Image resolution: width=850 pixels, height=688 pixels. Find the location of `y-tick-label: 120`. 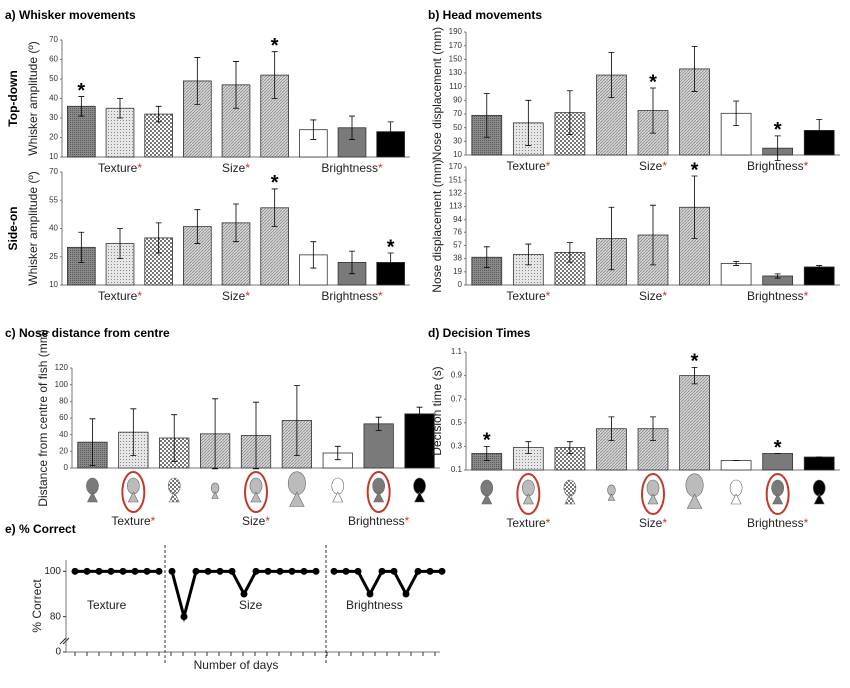

y-tick-label: 120 is located at coordinates (62, 367).